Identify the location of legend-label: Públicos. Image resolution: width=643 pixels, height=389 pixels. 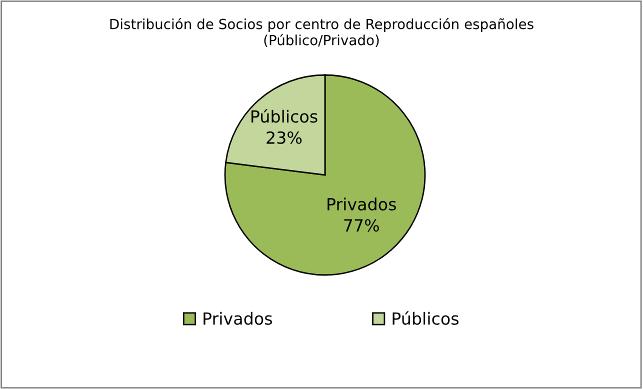
(425, 318).